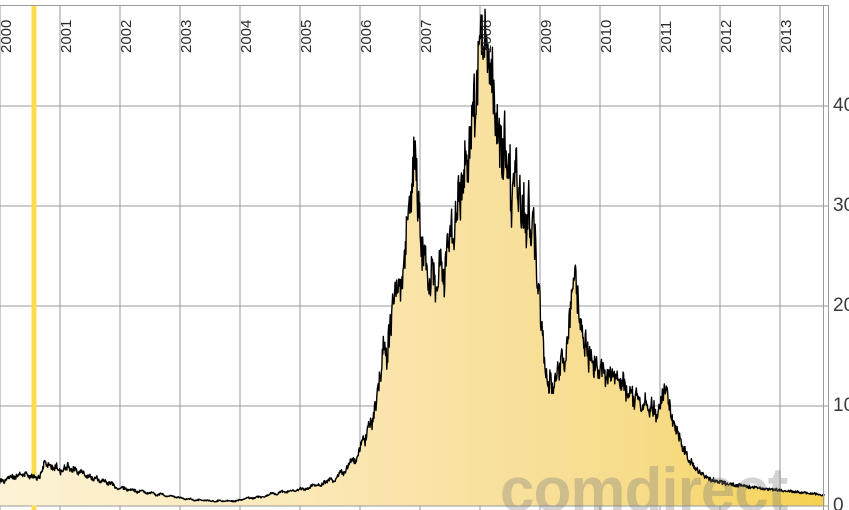 The width and height of the screenshot is (849, 510). Describe the element at coordinates (841, 405) in the screenshot. I see `y-tick-label-10: 10` at that location.